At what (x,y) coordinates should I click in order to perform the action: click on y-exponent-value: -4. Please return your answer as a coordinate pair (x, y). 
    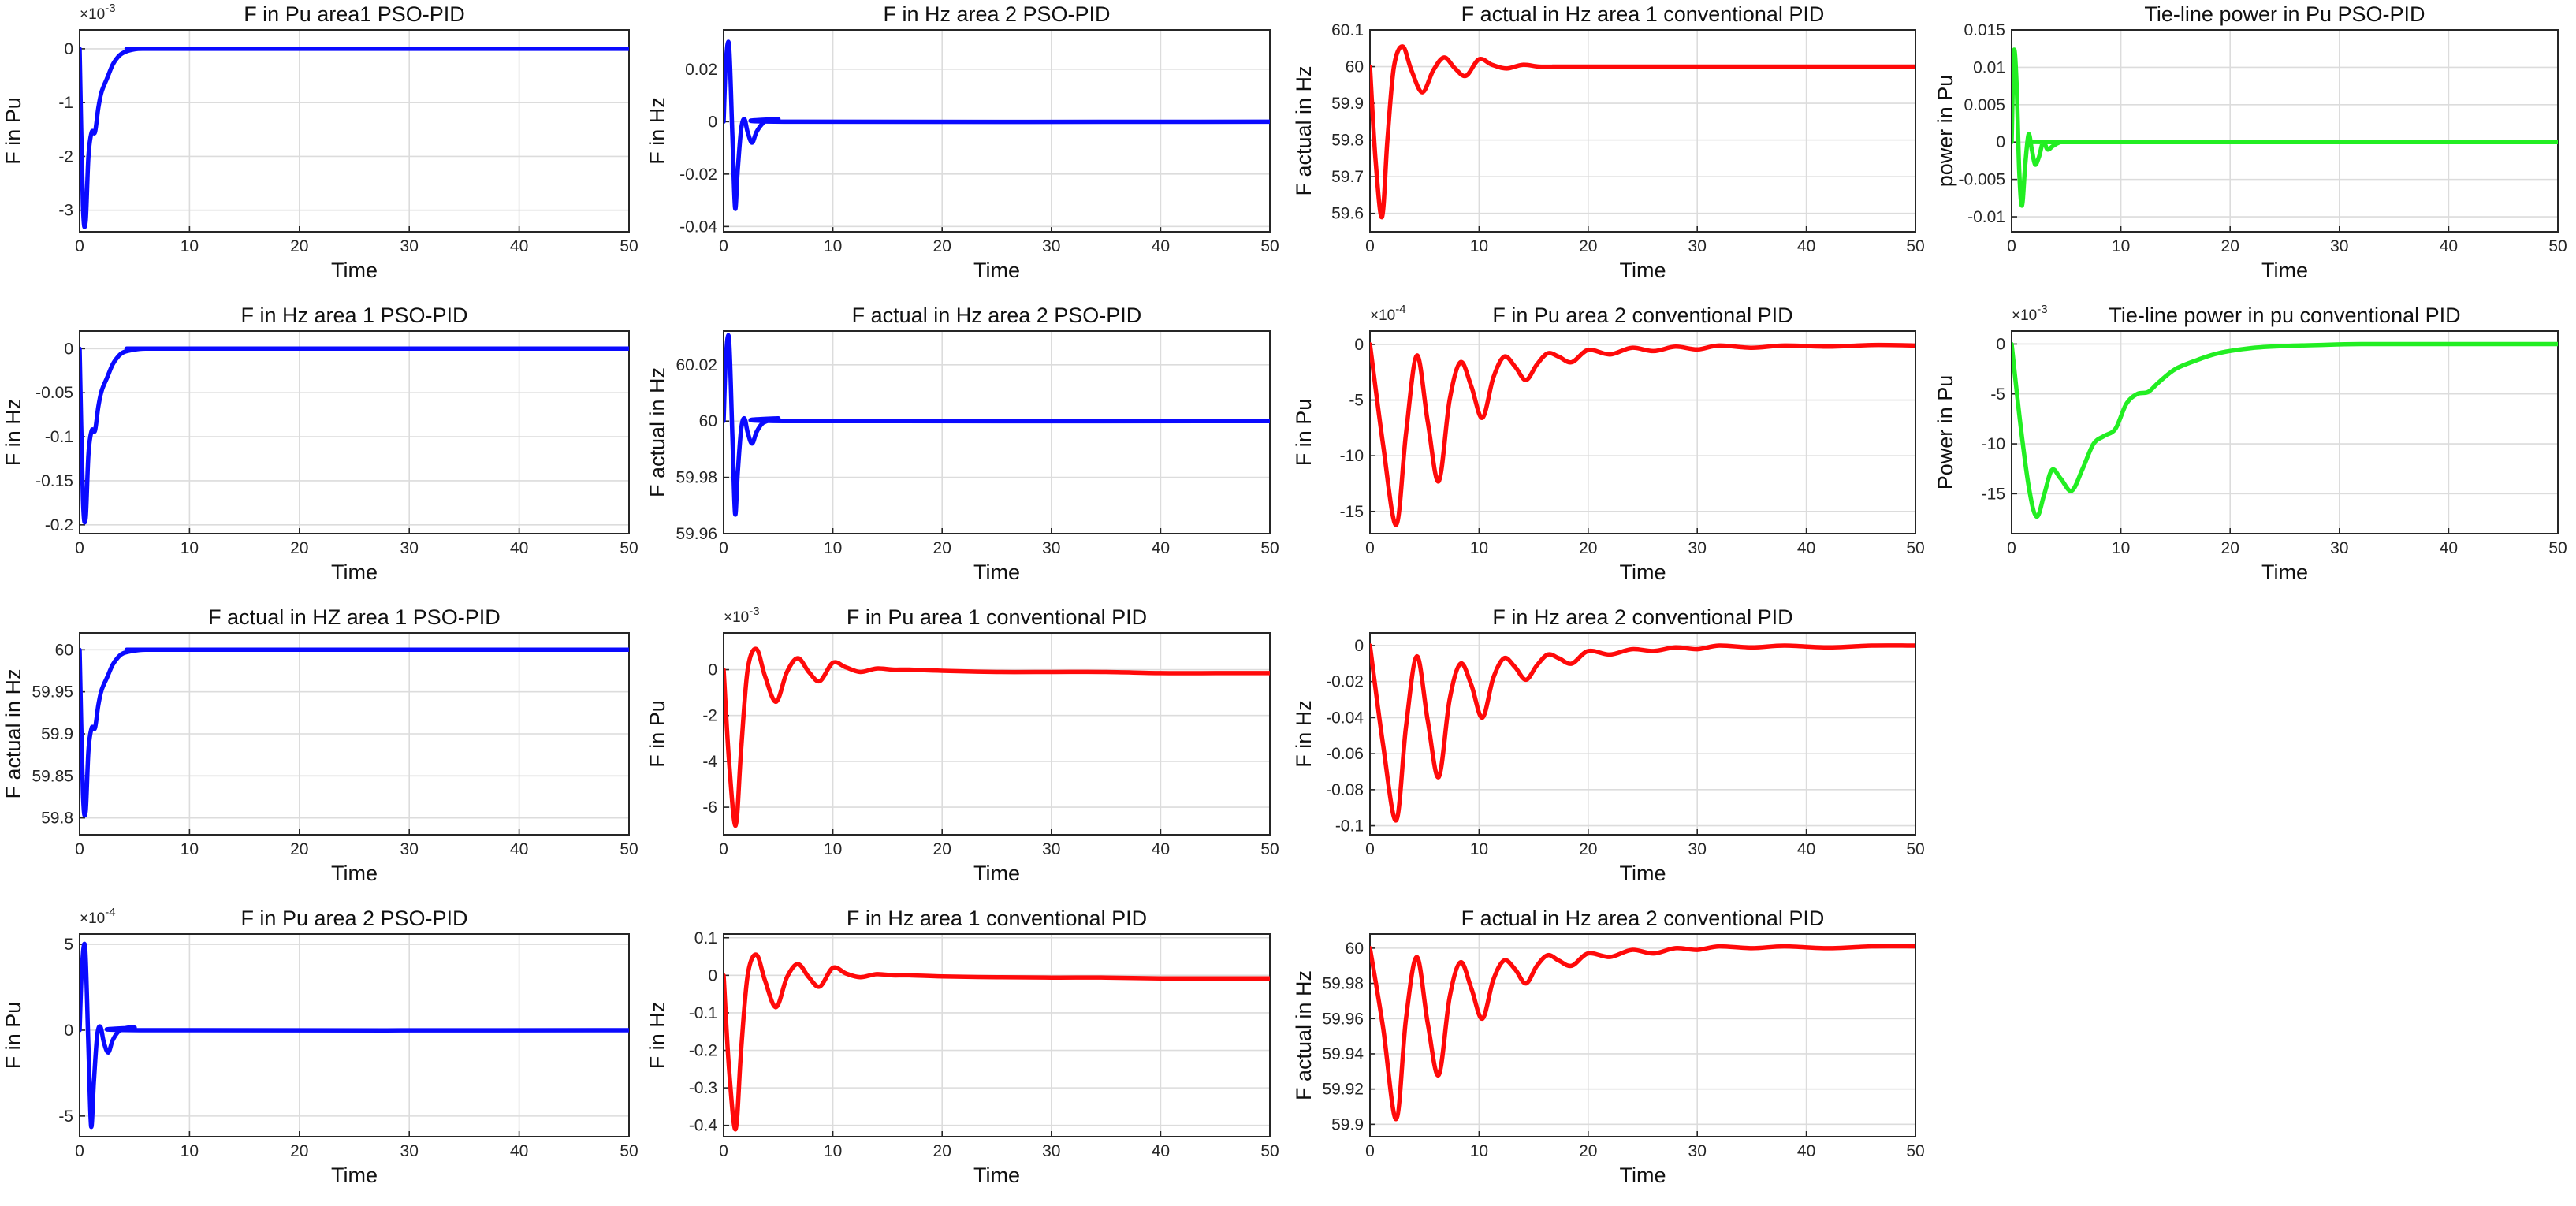
    Looking at the image, I should click on (110, 912).